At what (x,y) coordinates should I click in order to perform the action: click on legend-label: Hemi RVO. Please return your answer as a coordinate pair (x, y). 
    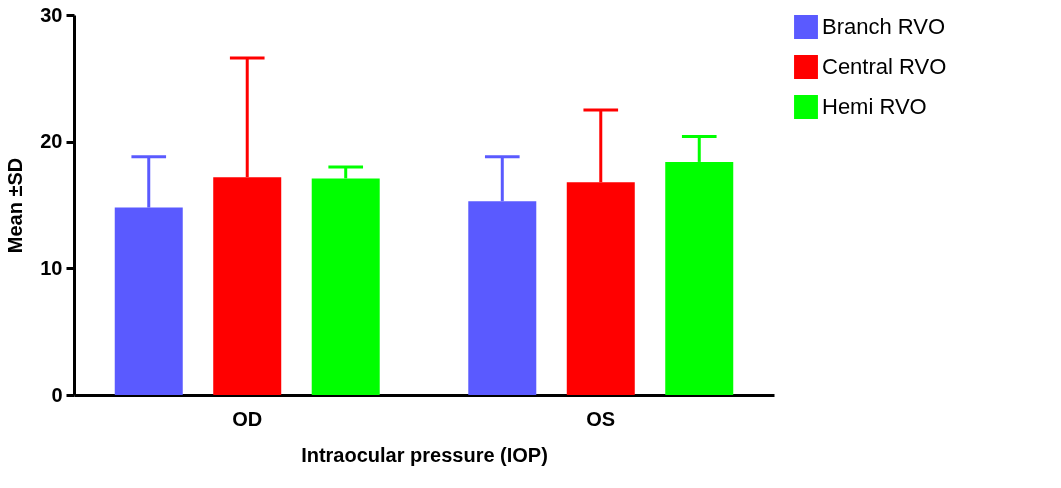
    Looking at the image, I should click on (874, 106).